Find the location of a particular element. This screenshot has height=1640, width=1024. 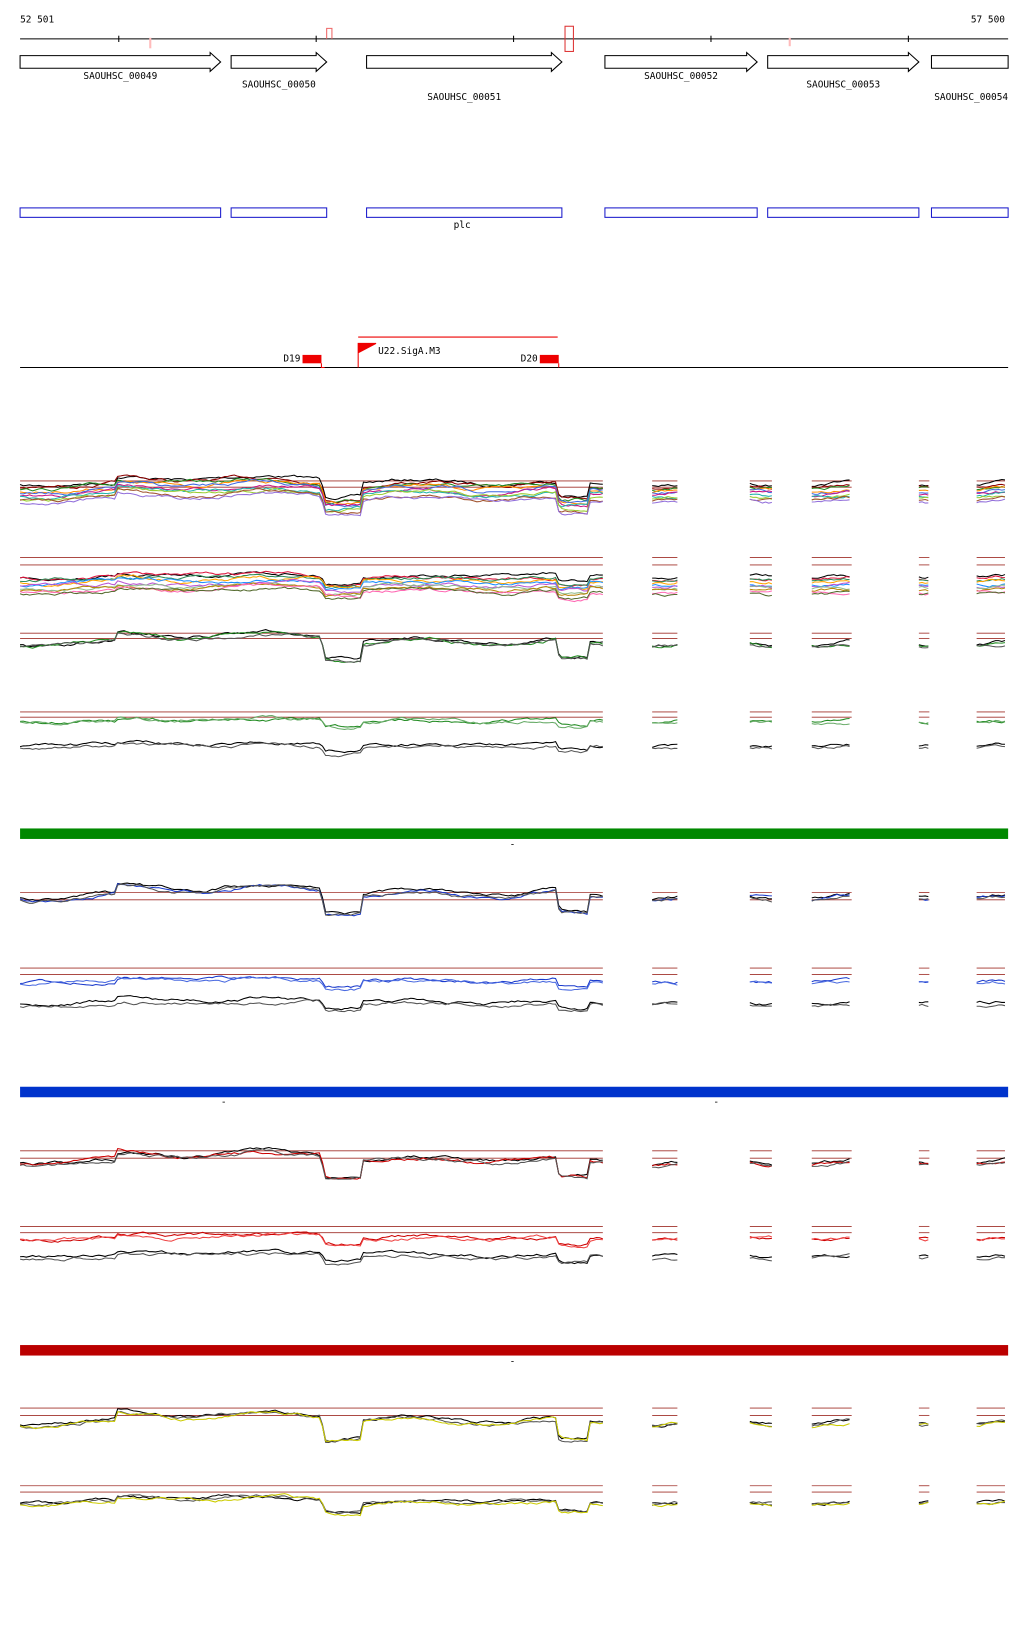

gene-label: SAOUHSC_00053 is located at coordinates (843, 85).